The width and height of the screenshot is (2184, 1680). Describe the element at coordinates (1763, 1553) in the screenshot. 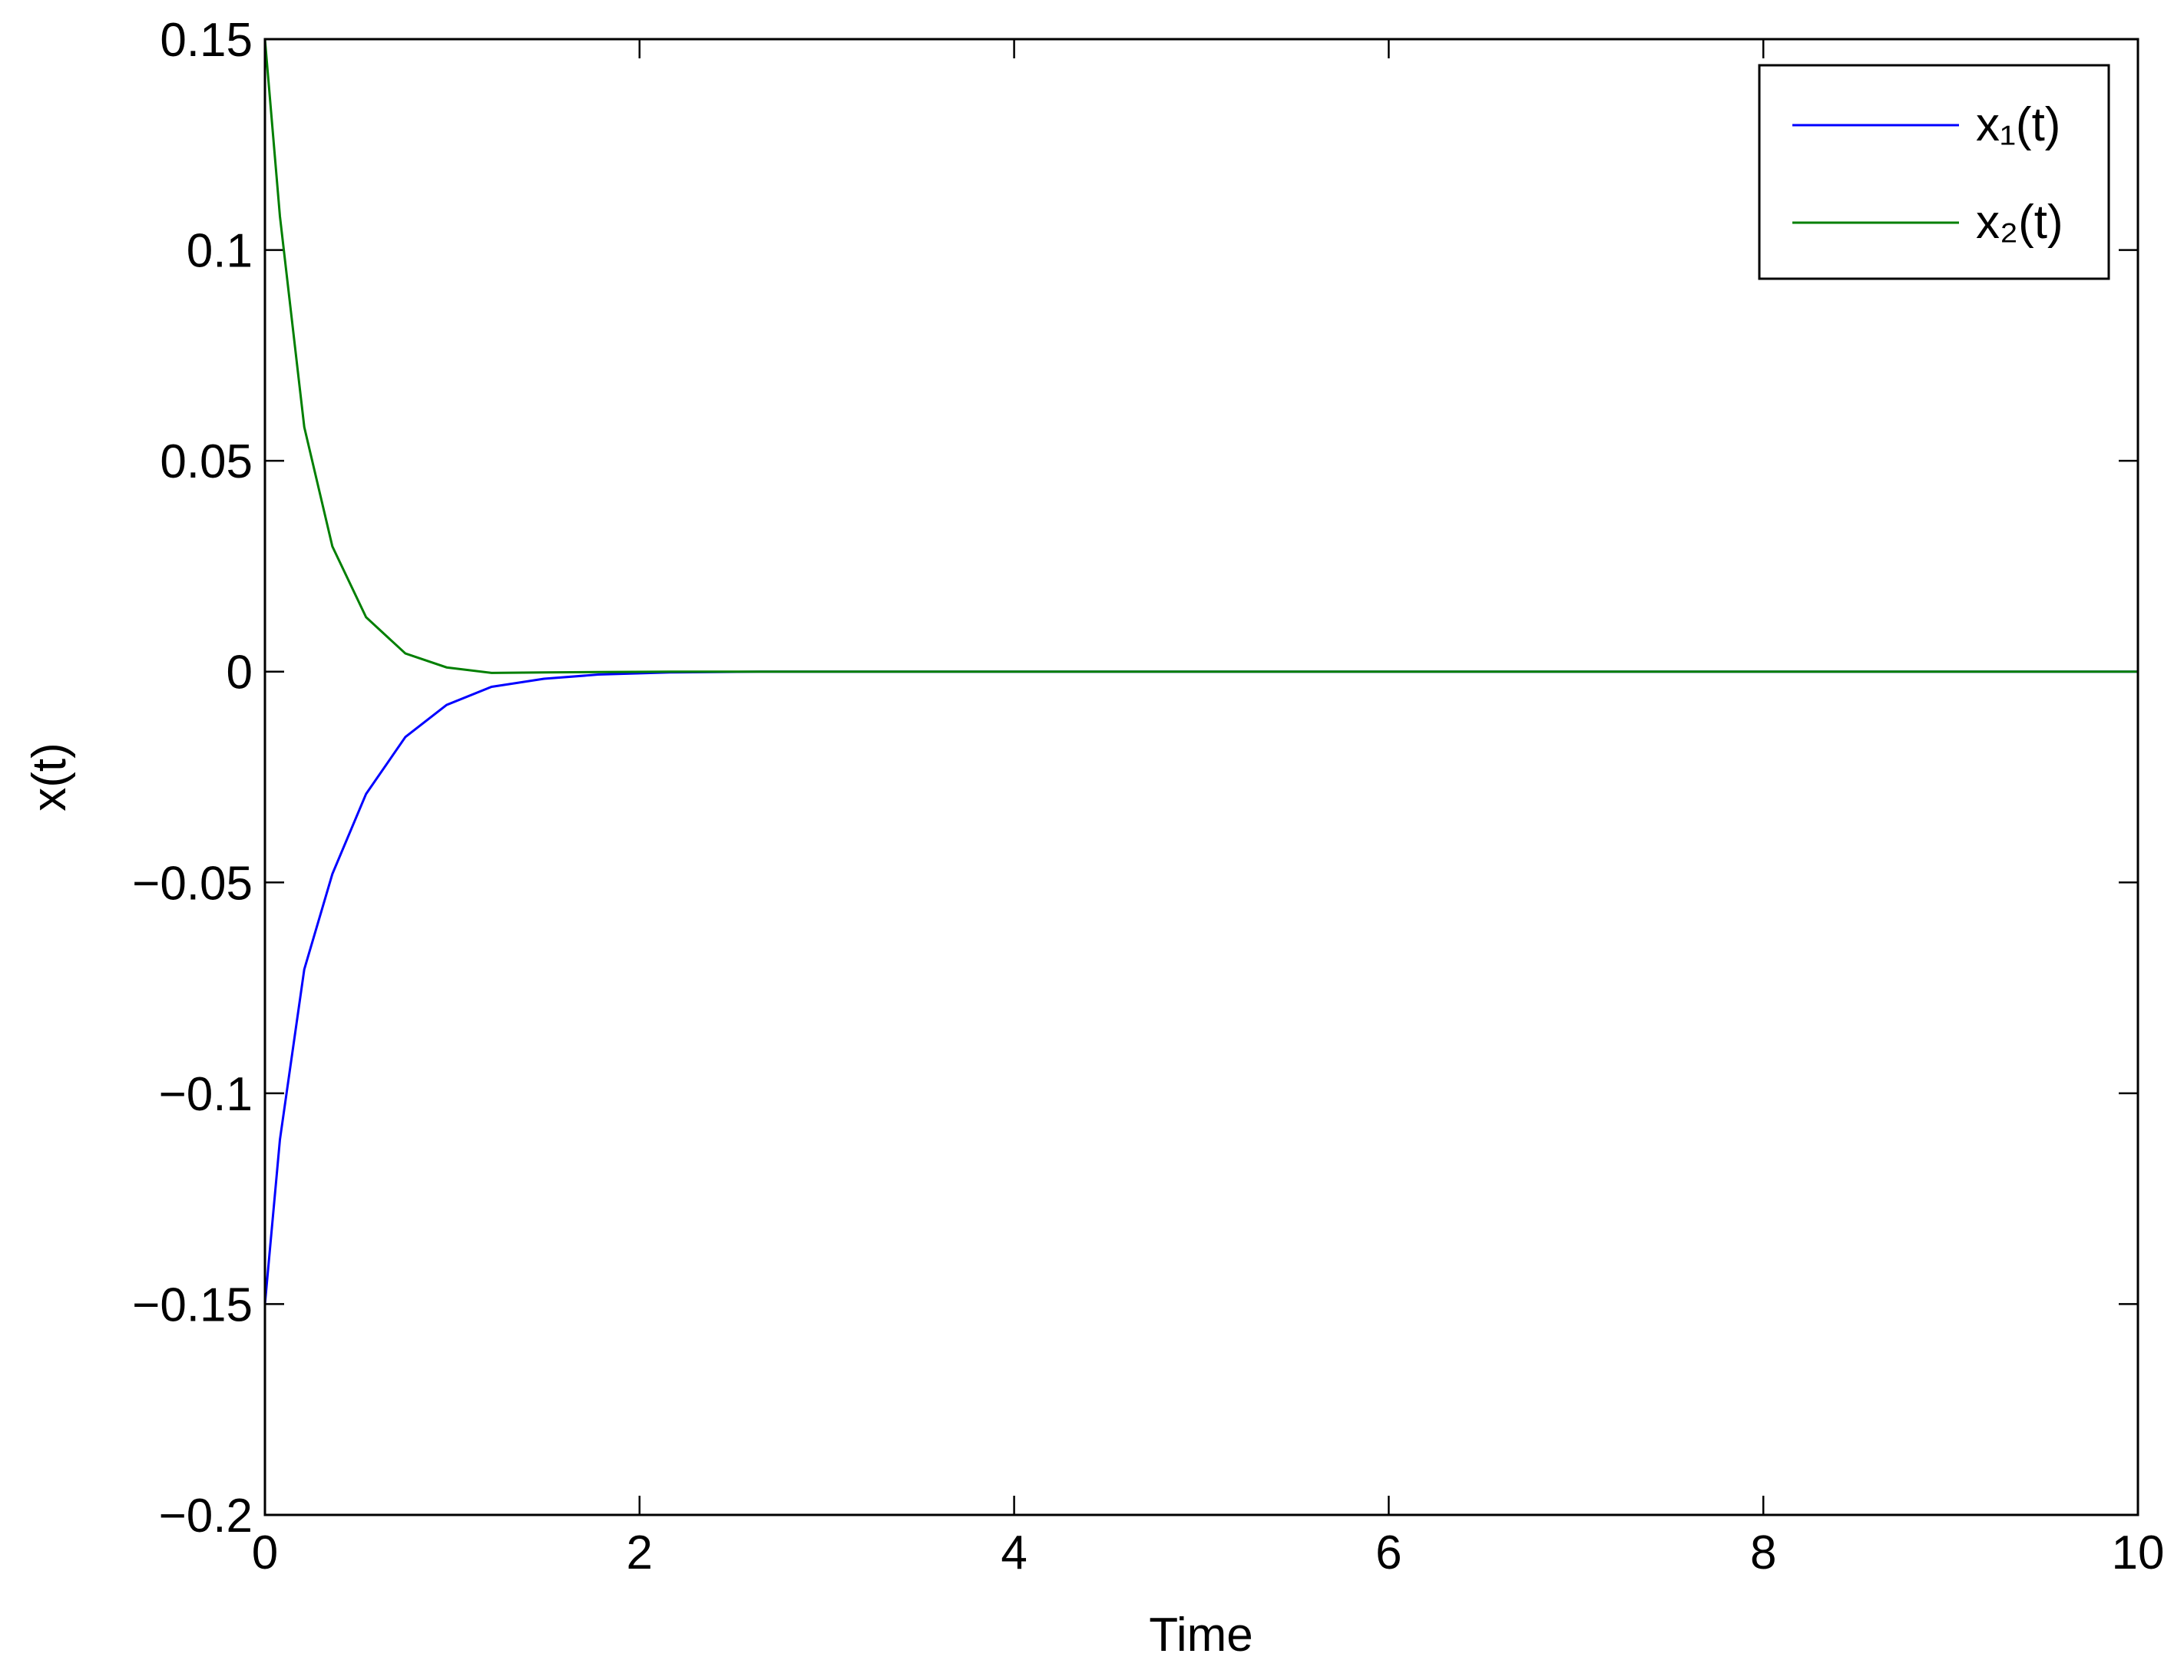

I see `x-tick-label: 8` at that location.